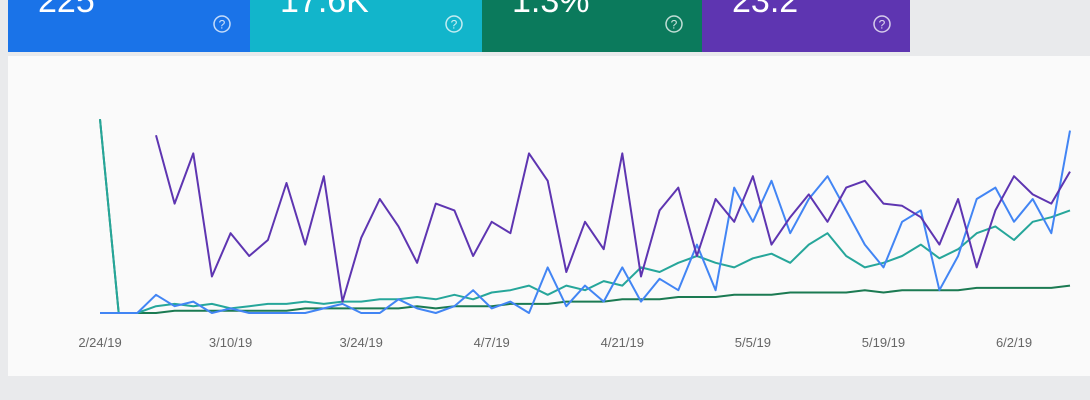  I want to click on card-value: 1.3%, so click(551, 10).